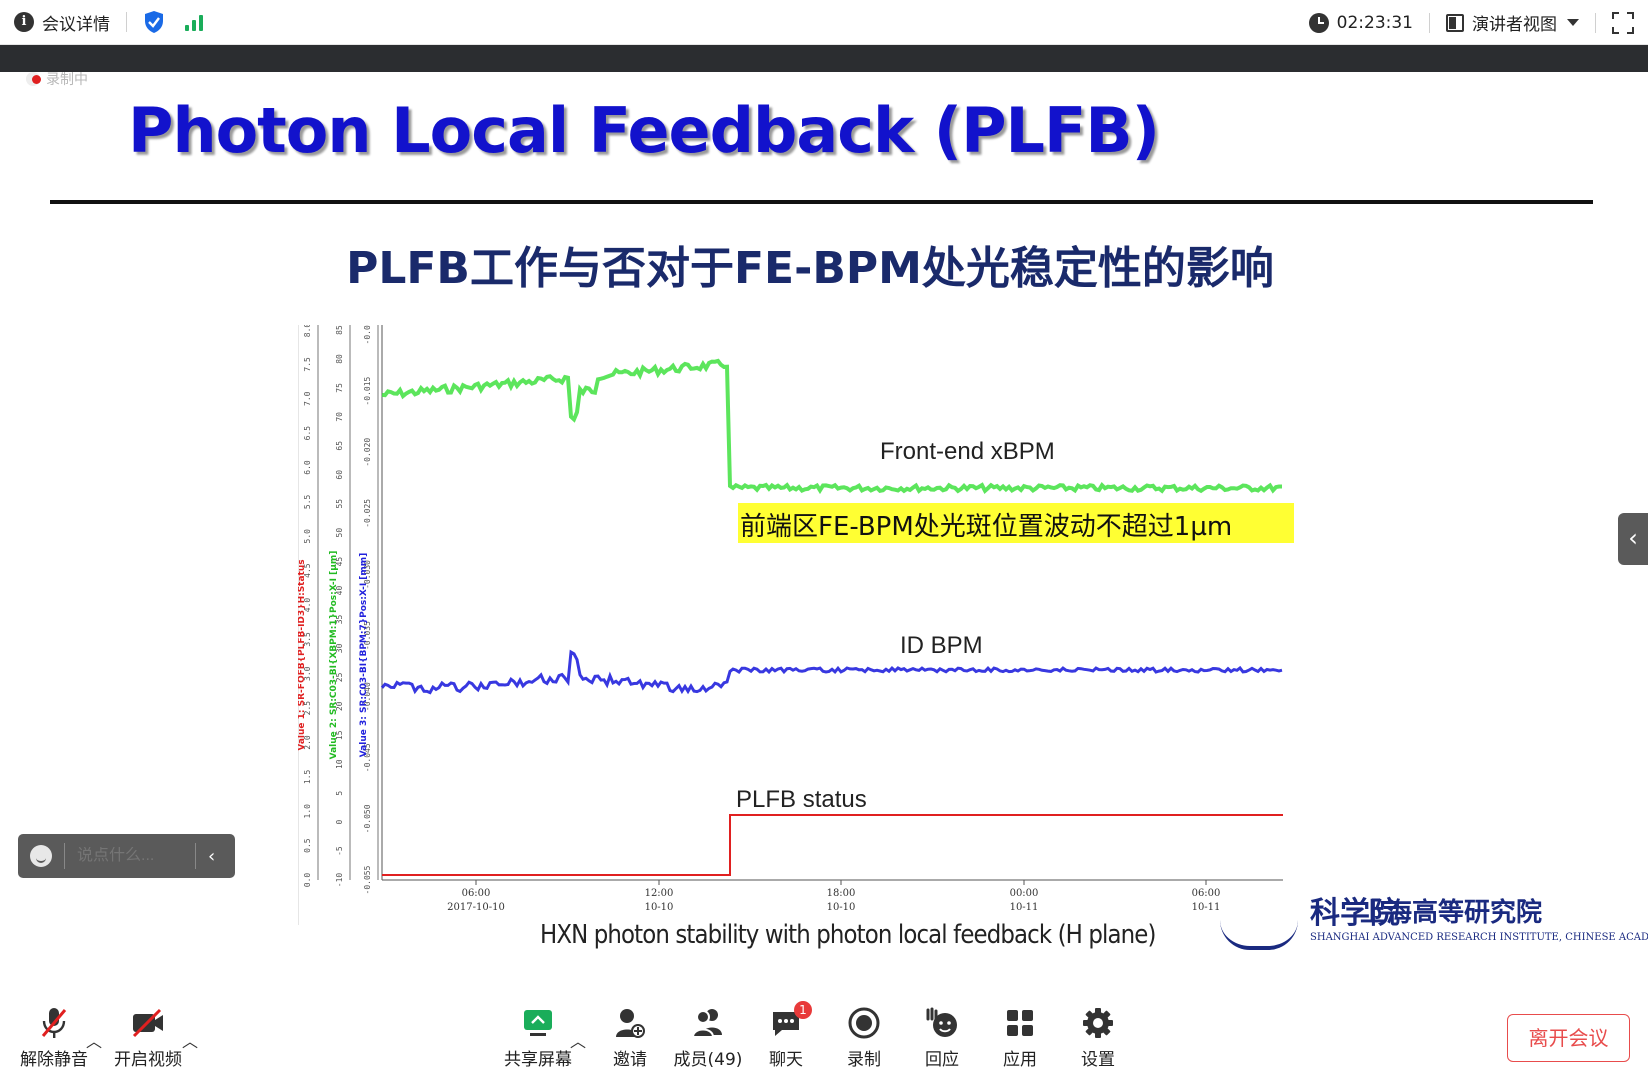 The height and width of the screenshot is (1077, 1648). Describe the element at coordinates (367, 513) in the screenshot. I see `axis-3-tick: -0.025` at that location.